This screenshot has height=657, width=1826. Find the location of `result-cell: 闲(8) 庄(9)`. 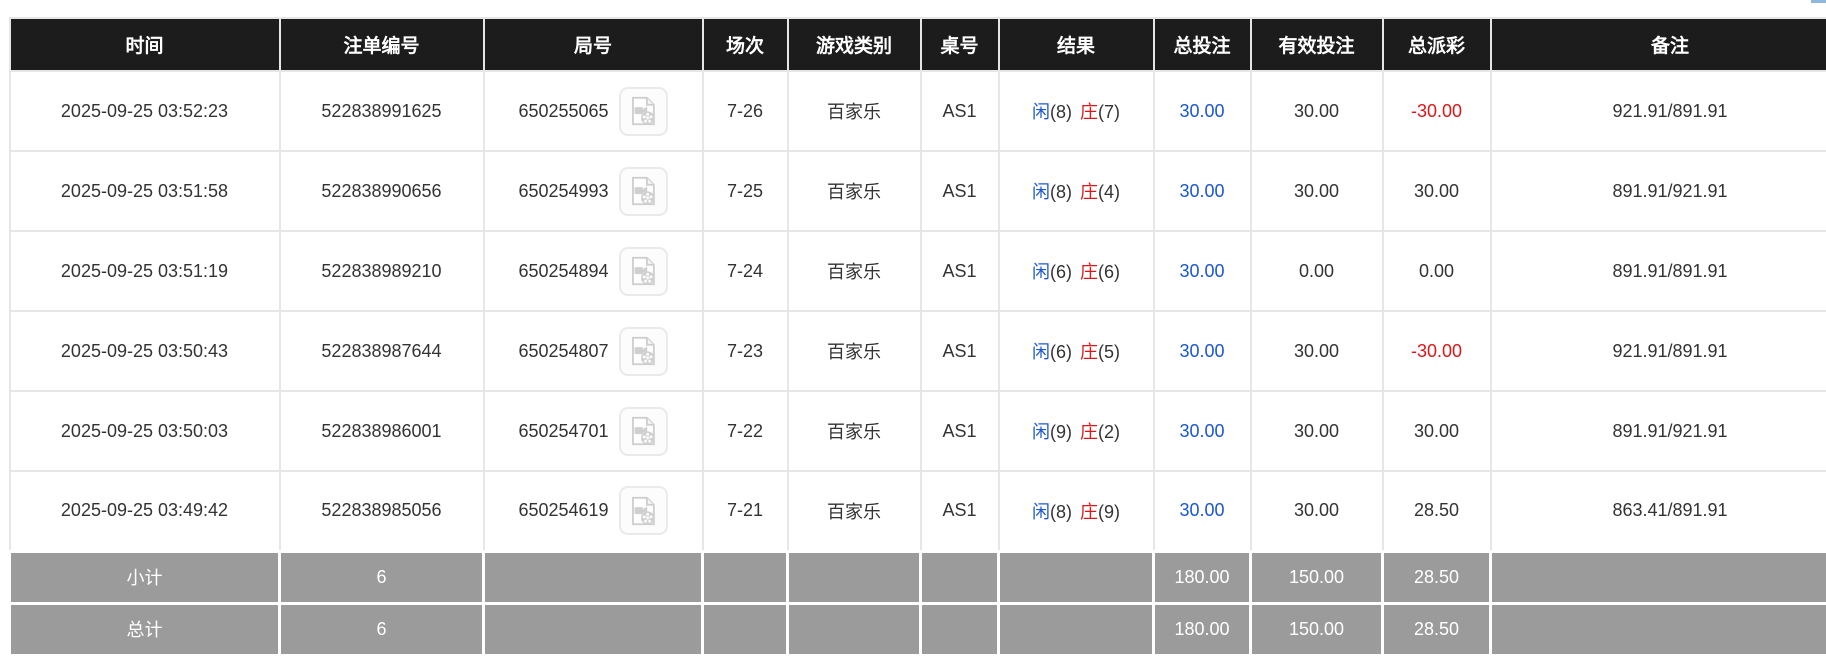

result-cell: 闲(8) 庄(9) is located at coordinates (1076, 511).